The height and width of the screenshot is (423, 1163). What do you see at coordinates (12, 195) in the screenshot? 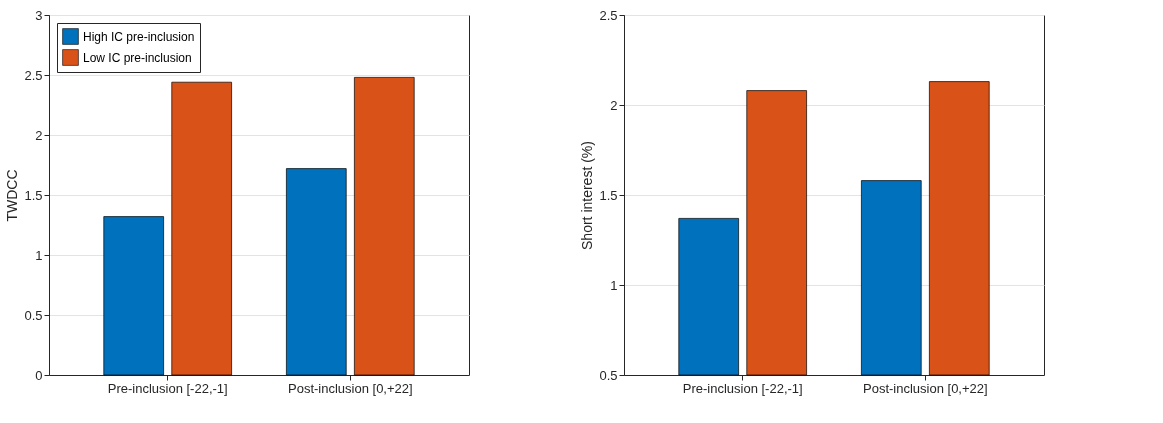
I see `y-axis-title: TWDCC` at bounding box center [12, 195].